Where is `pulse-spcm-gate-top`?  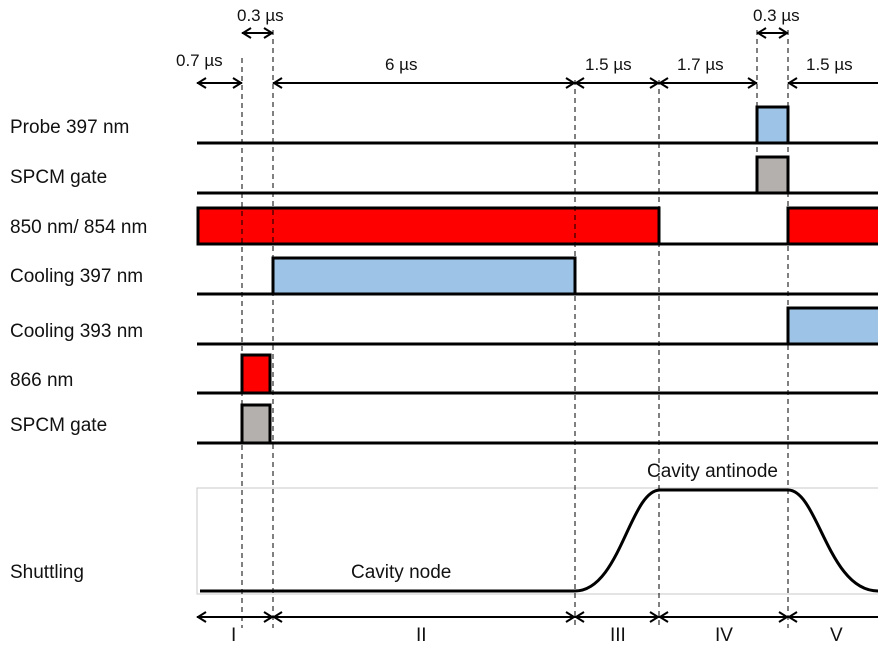
pulse-spcm-gate-top is located at coordinates (772, 175).